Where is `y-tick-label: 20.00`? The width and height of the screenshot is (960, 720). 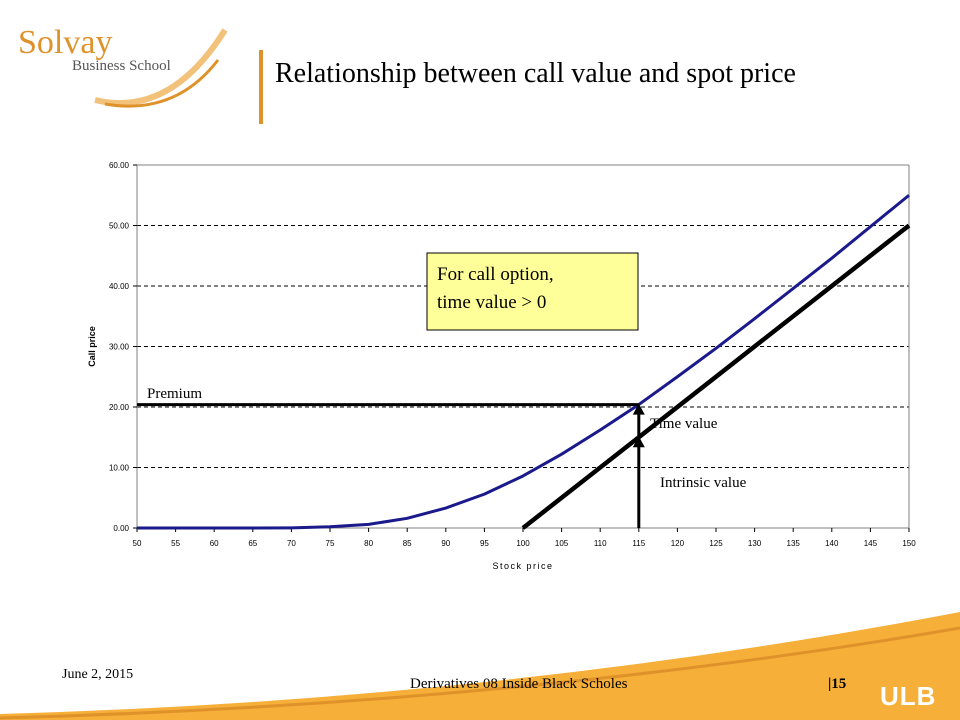
y-tick-label: 20.00 is located at coordinates (119, 407).